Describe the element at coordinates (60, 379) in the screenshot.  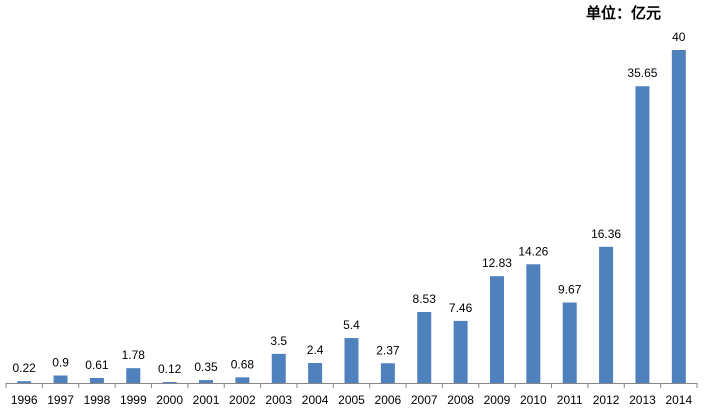
I see `bar-1997` at that location.